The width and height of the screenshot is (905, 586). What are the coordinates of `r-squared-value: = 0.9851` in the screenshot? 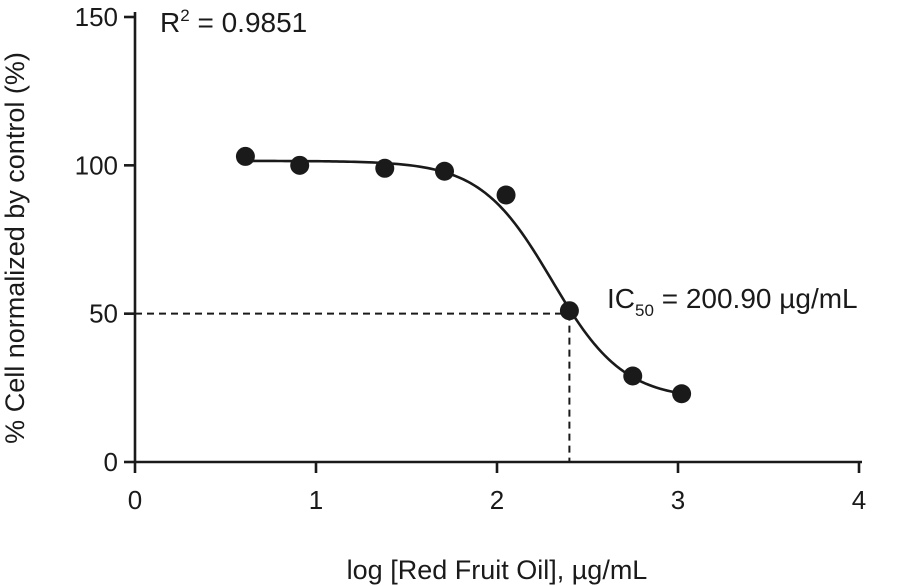 It's located at (249, 22).